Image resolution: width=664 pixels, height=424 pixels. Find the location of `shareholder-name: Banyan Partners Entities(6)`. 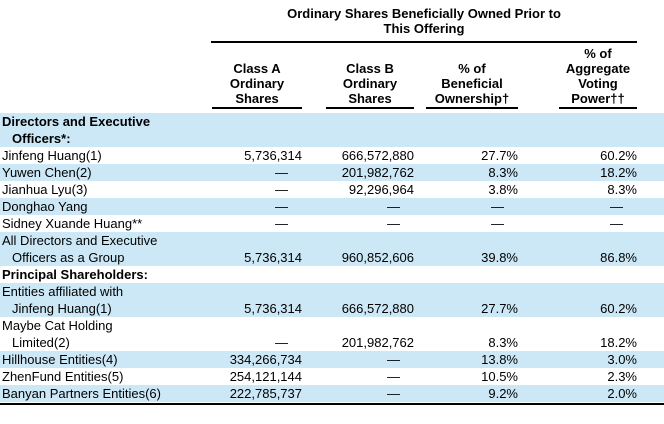

shareholder-name: Banyan Partners Entities(6) is located at coordinates (106, 393).